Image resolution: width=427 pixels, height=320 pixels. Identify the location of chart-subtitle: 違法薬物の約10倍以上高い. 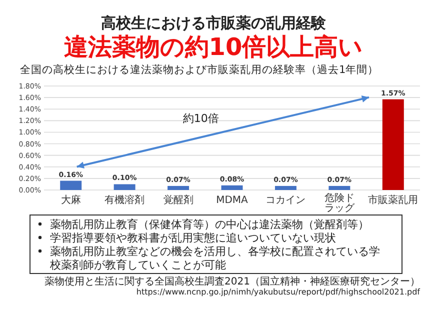
(214, 47).